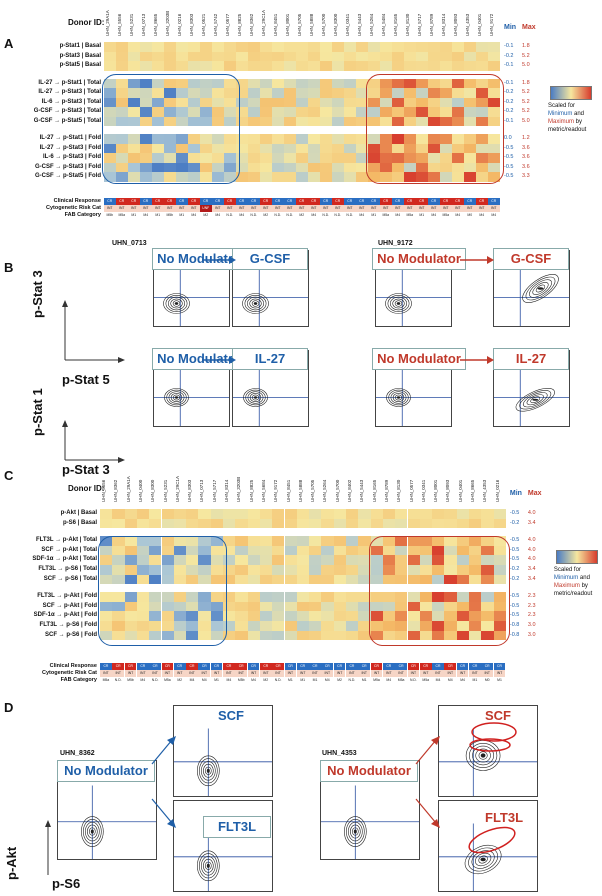 The image size is (602, 896). What do you see at coordinates (411, 490) in the screenshot?
I see `donor-id: UHN_0577` at bounding box center [411, 490].